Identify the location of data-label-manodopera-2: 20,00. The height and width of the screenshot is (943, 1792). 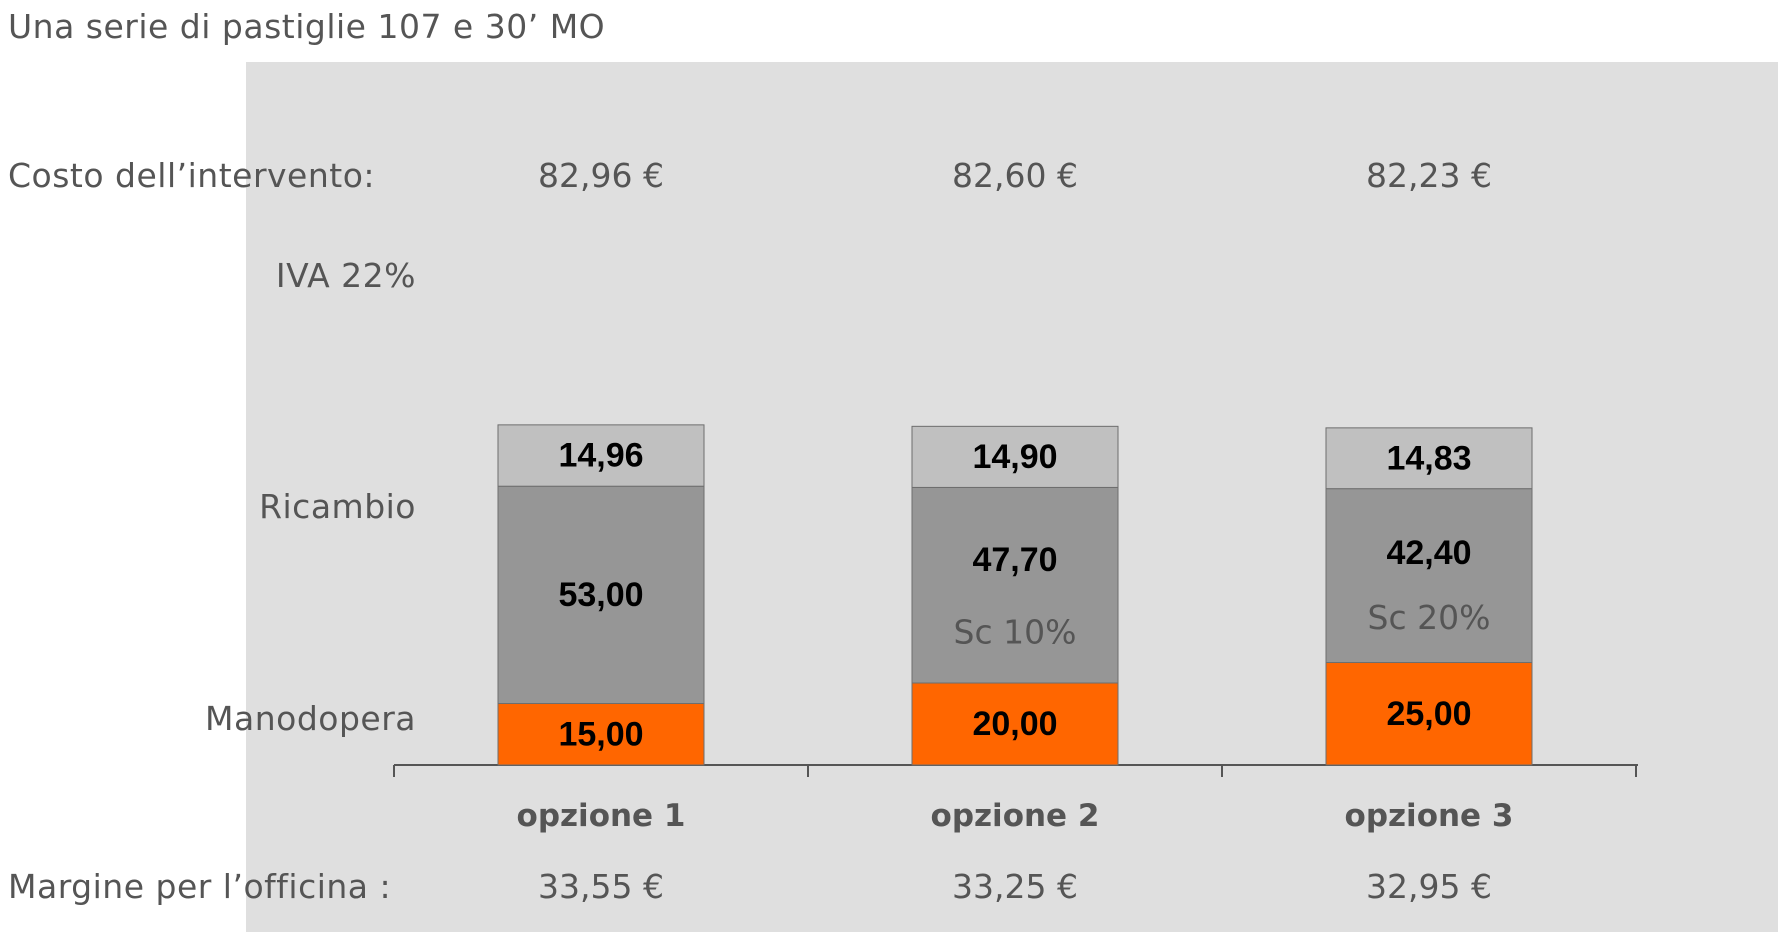
(1014, 724).